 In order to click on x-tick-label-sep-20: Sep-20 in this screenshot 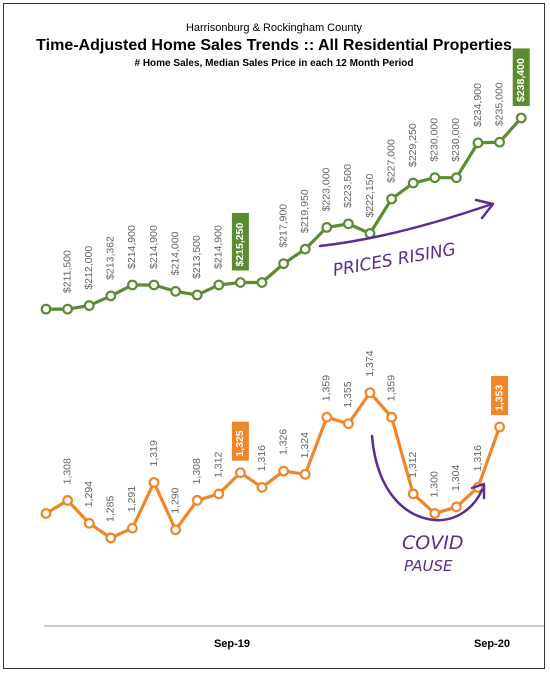, I will do `click(492, 644)`.